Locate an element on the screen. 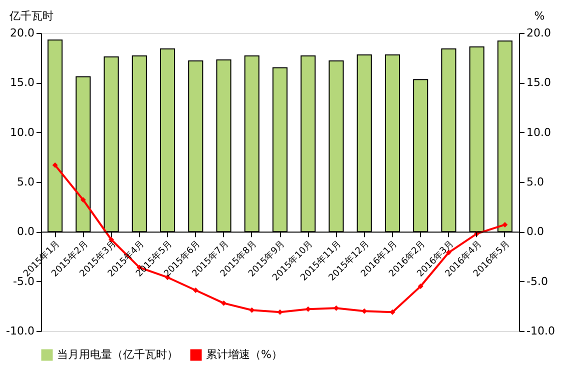  y2-tick-label: 5.0 is located at coordinates (535, 182).